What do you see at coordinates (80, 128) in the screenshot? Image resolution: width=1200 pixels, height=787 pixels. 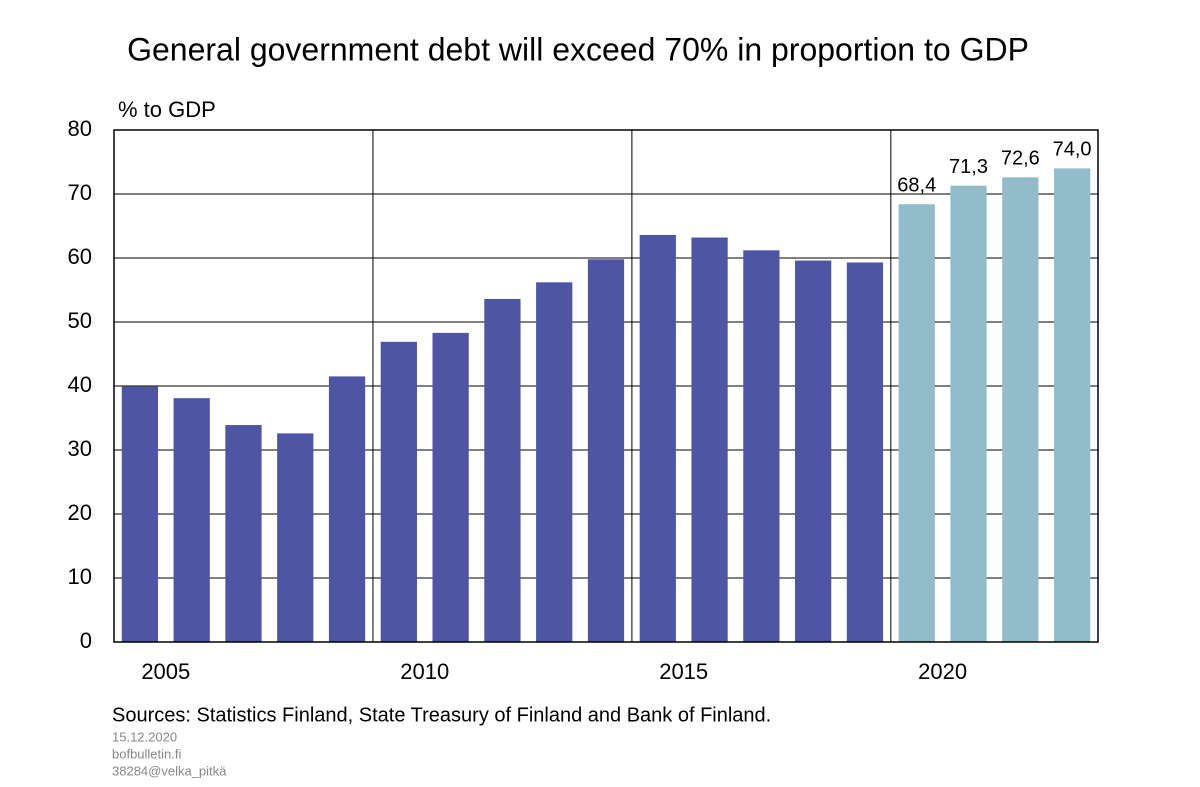 I see `y-tick-label: 80` at bounding box center [80, 128].